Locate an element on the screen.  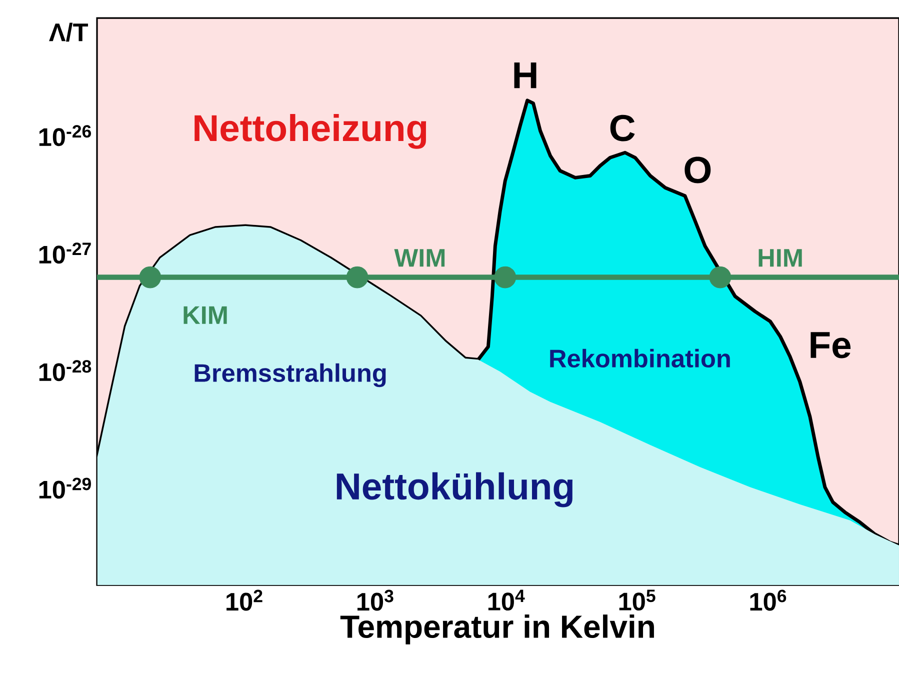
y-tick-label: 10$^{-29}$ is located at coordinates (65, 488).